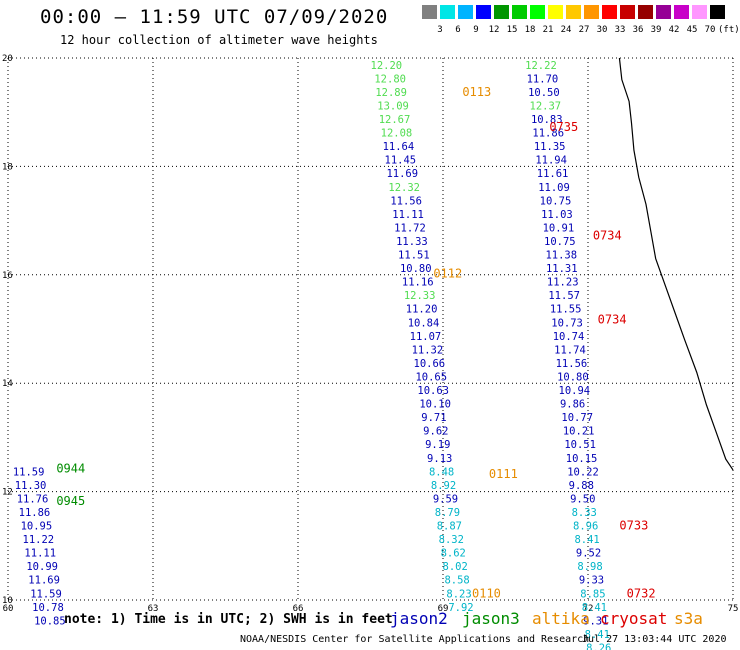 Image resolution: width=740 pixels, height=650 pixels. What do you see at coordinates (612, 320) in the screenshot?
I see `track-time-label: 0734` at bounding box center [612, 320].